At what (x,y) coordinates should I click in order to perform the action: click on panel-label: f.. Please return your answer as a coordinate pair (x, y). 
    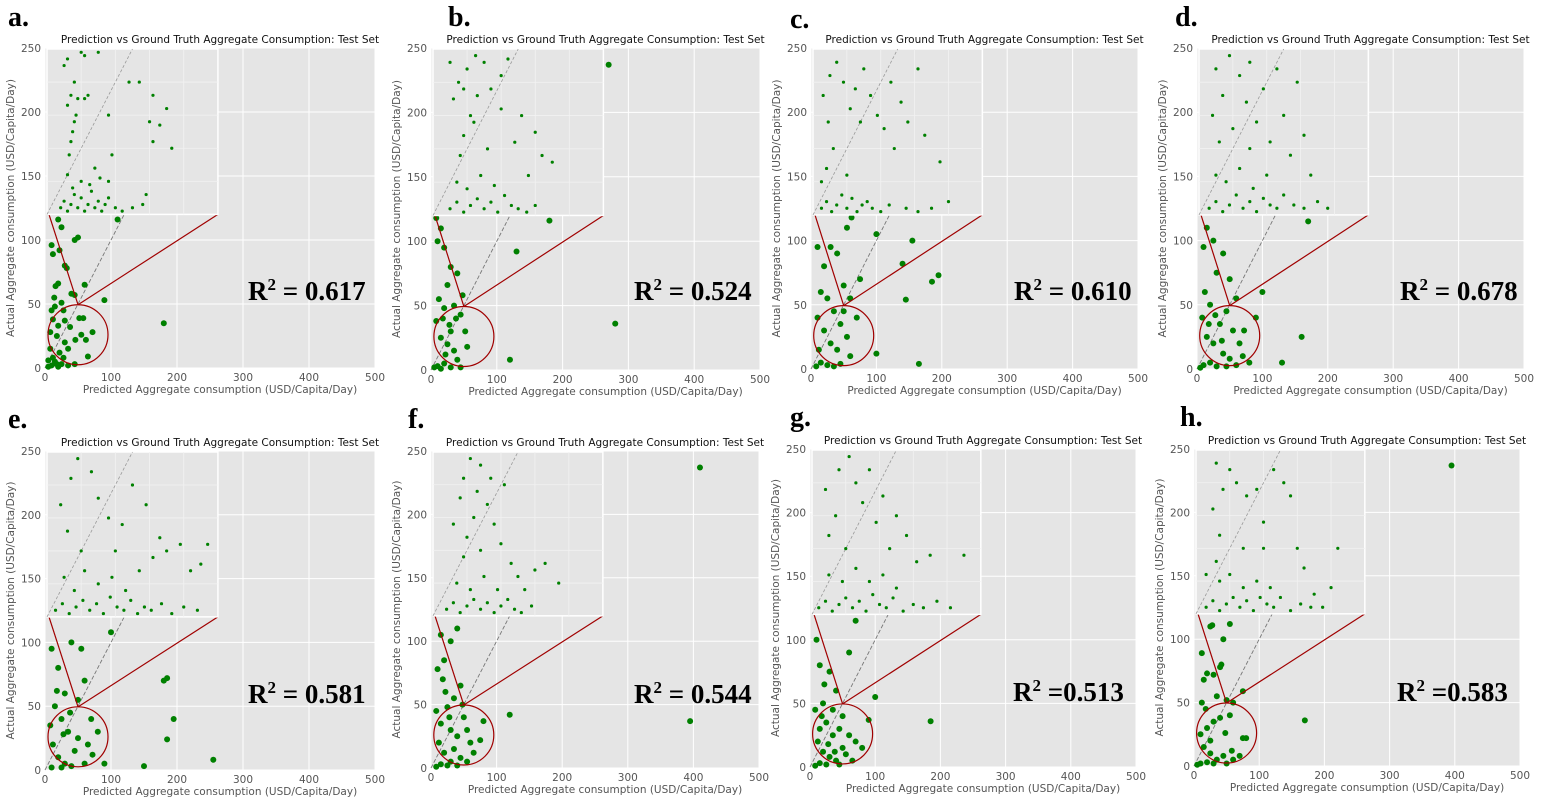
    Looking at the image, I should click on (416, 419).